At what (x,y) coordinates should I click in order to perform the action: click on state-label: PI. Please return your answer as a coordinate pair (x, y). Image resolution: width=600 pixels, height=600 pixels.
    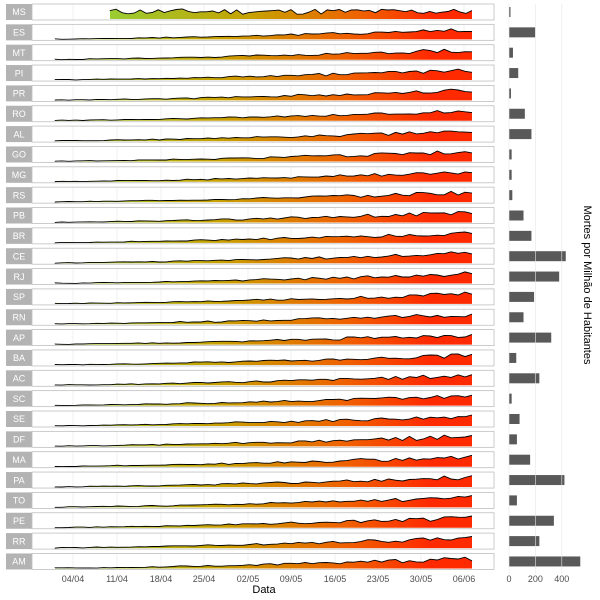
    Looking at the image, I should click on (19, 73).